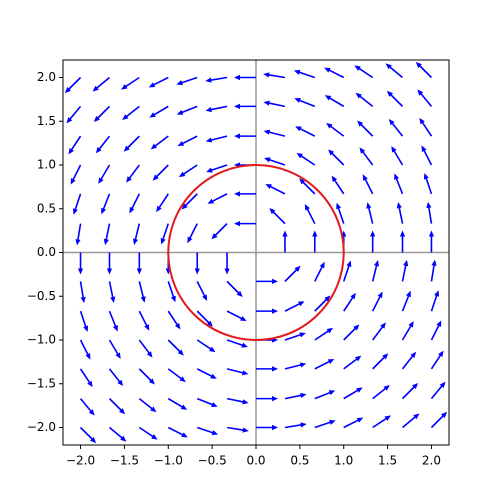 This screenshot has height=500, width=500. I want to click on x-tick-label: −1.0, so click(168, 461).